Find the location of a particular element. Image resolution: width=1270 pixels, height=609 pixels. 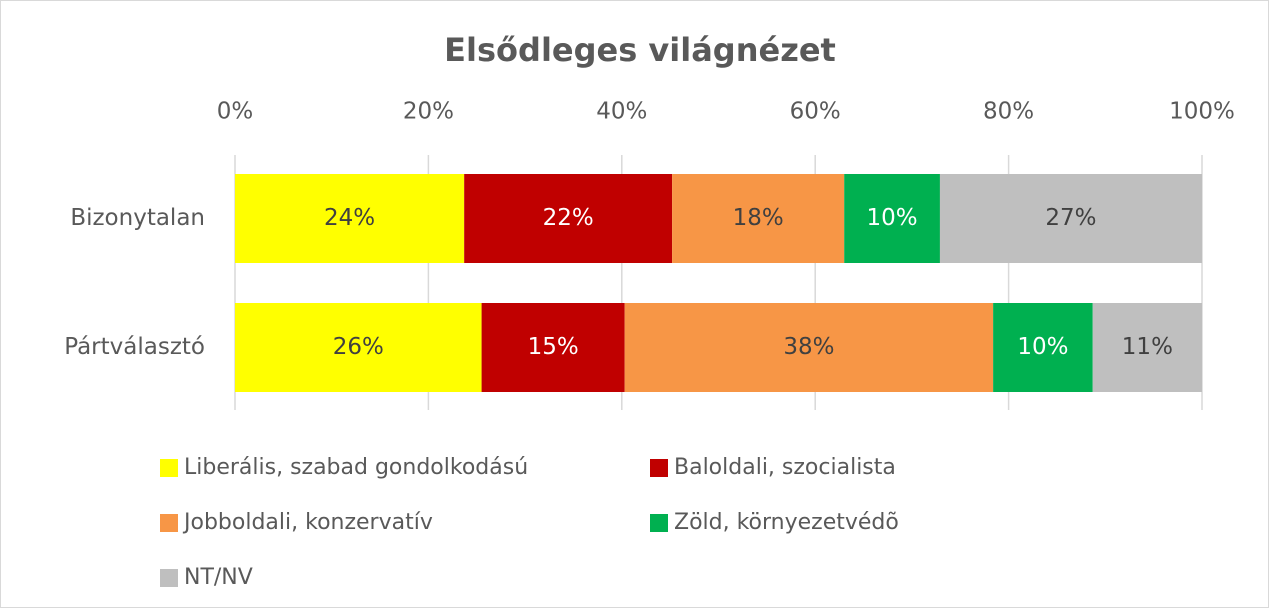

legend-label: NT/NV is located at coordinates (218, 577).